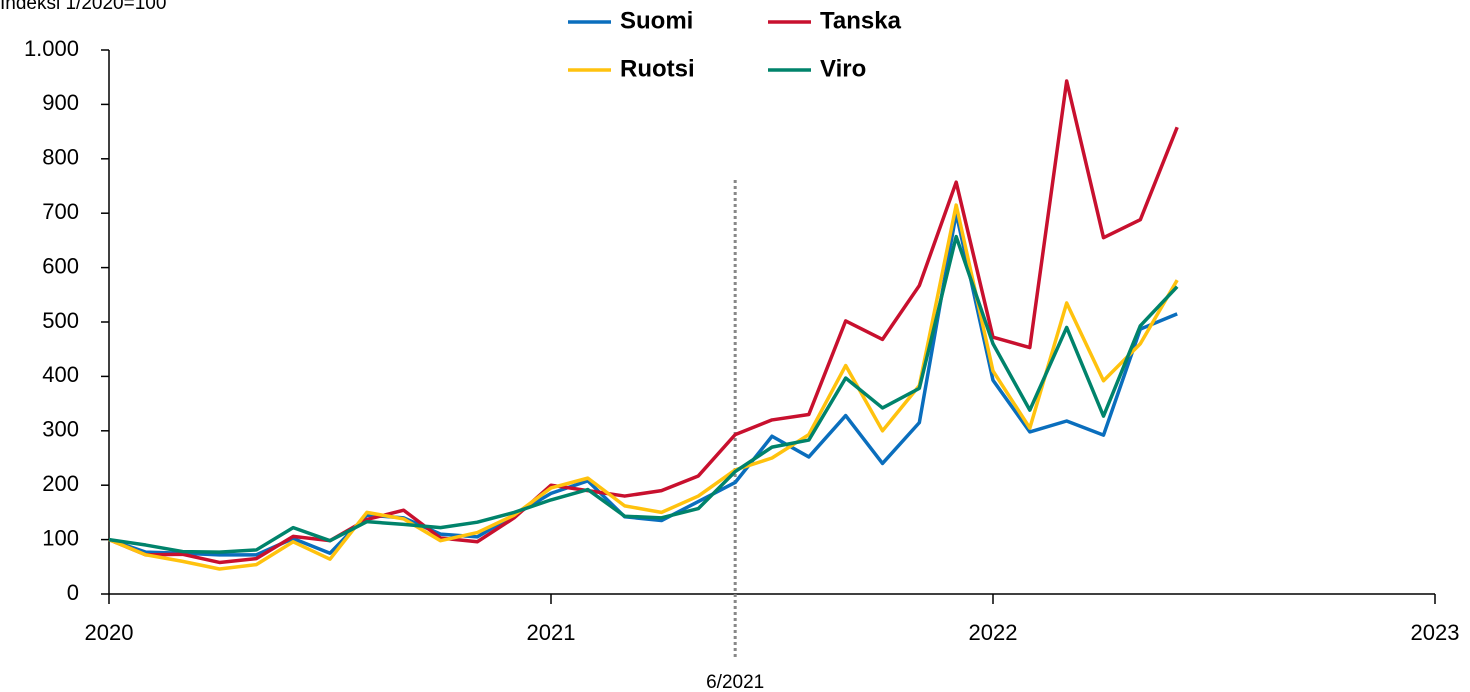 This screenshot has height=692, width=1470. What do you see at coordinates (656, 20) in the screenshot?
I see `legend-label: Suomi` at bounding box center [656, 20].